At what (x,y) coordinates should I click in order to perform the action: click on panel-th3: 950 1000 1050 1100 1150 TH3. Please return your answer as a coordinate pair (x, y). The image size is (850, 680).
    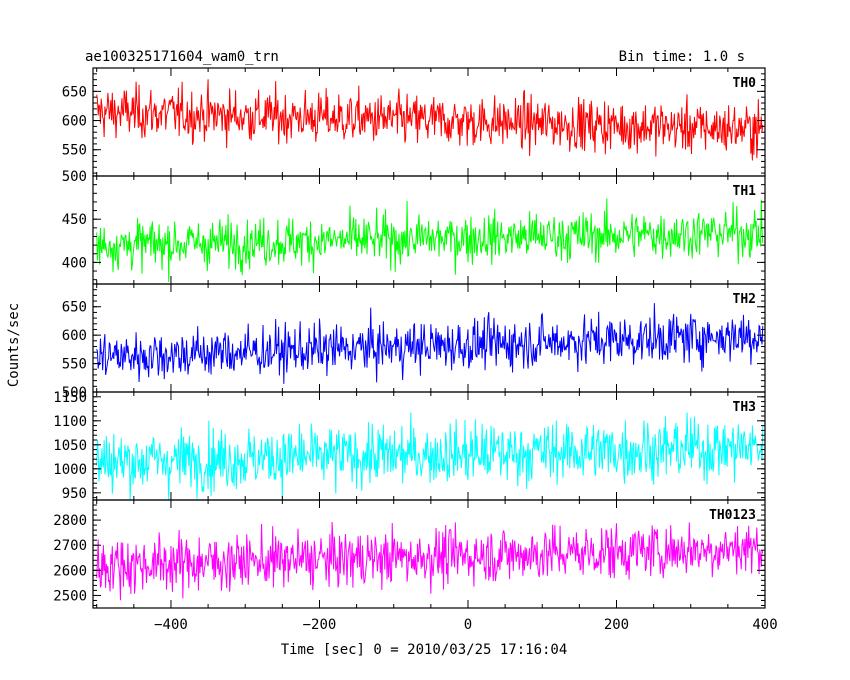
    Looking at the image, I should click on (409, 446).